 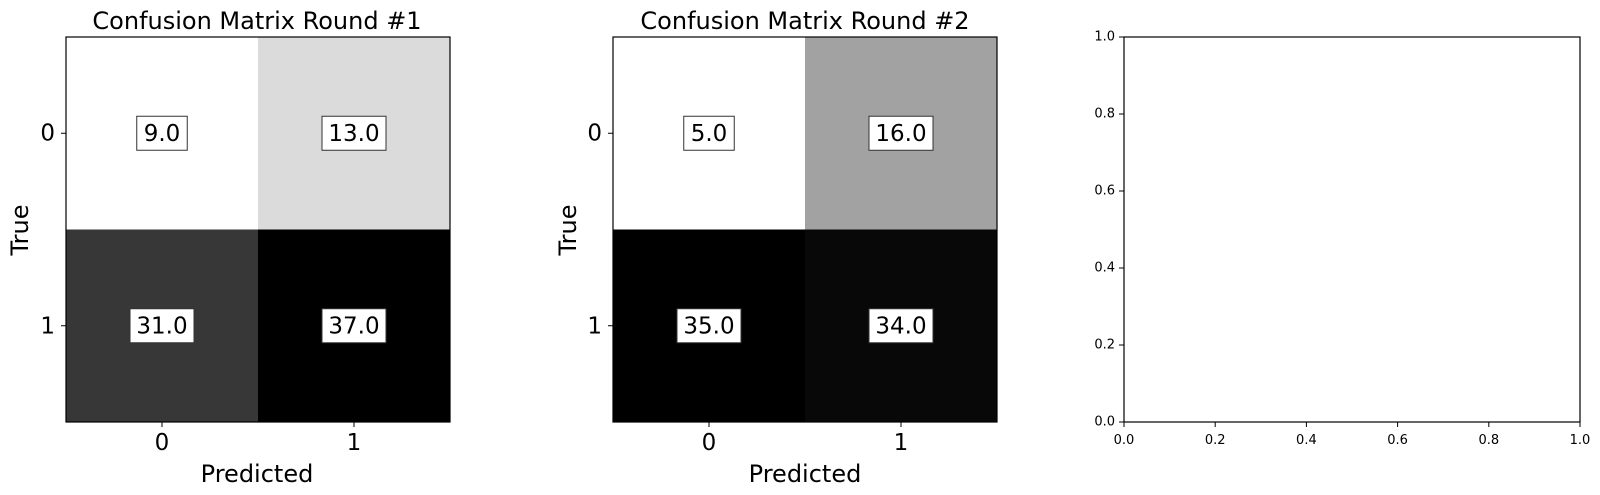 I want to click on cell-value-0-0: 9.0, so click(x=162, y=134).